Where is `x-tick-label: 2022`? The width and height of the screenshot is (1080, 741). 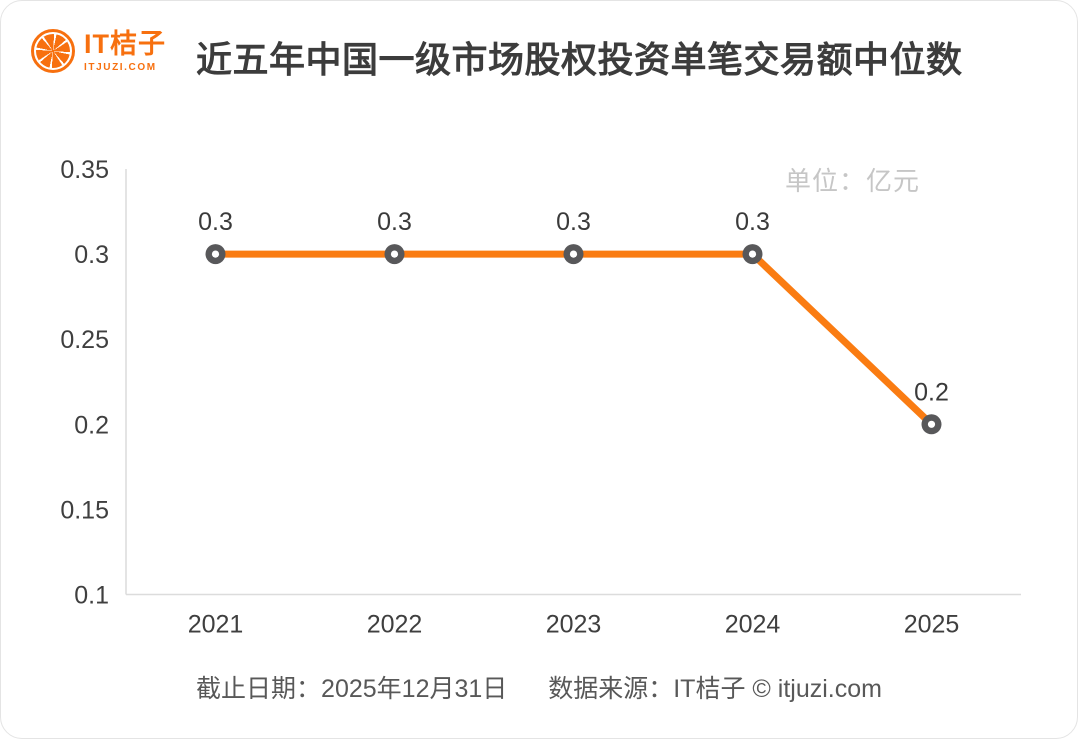
x-tick-label: 2022 is located at coordinates (395, 625).